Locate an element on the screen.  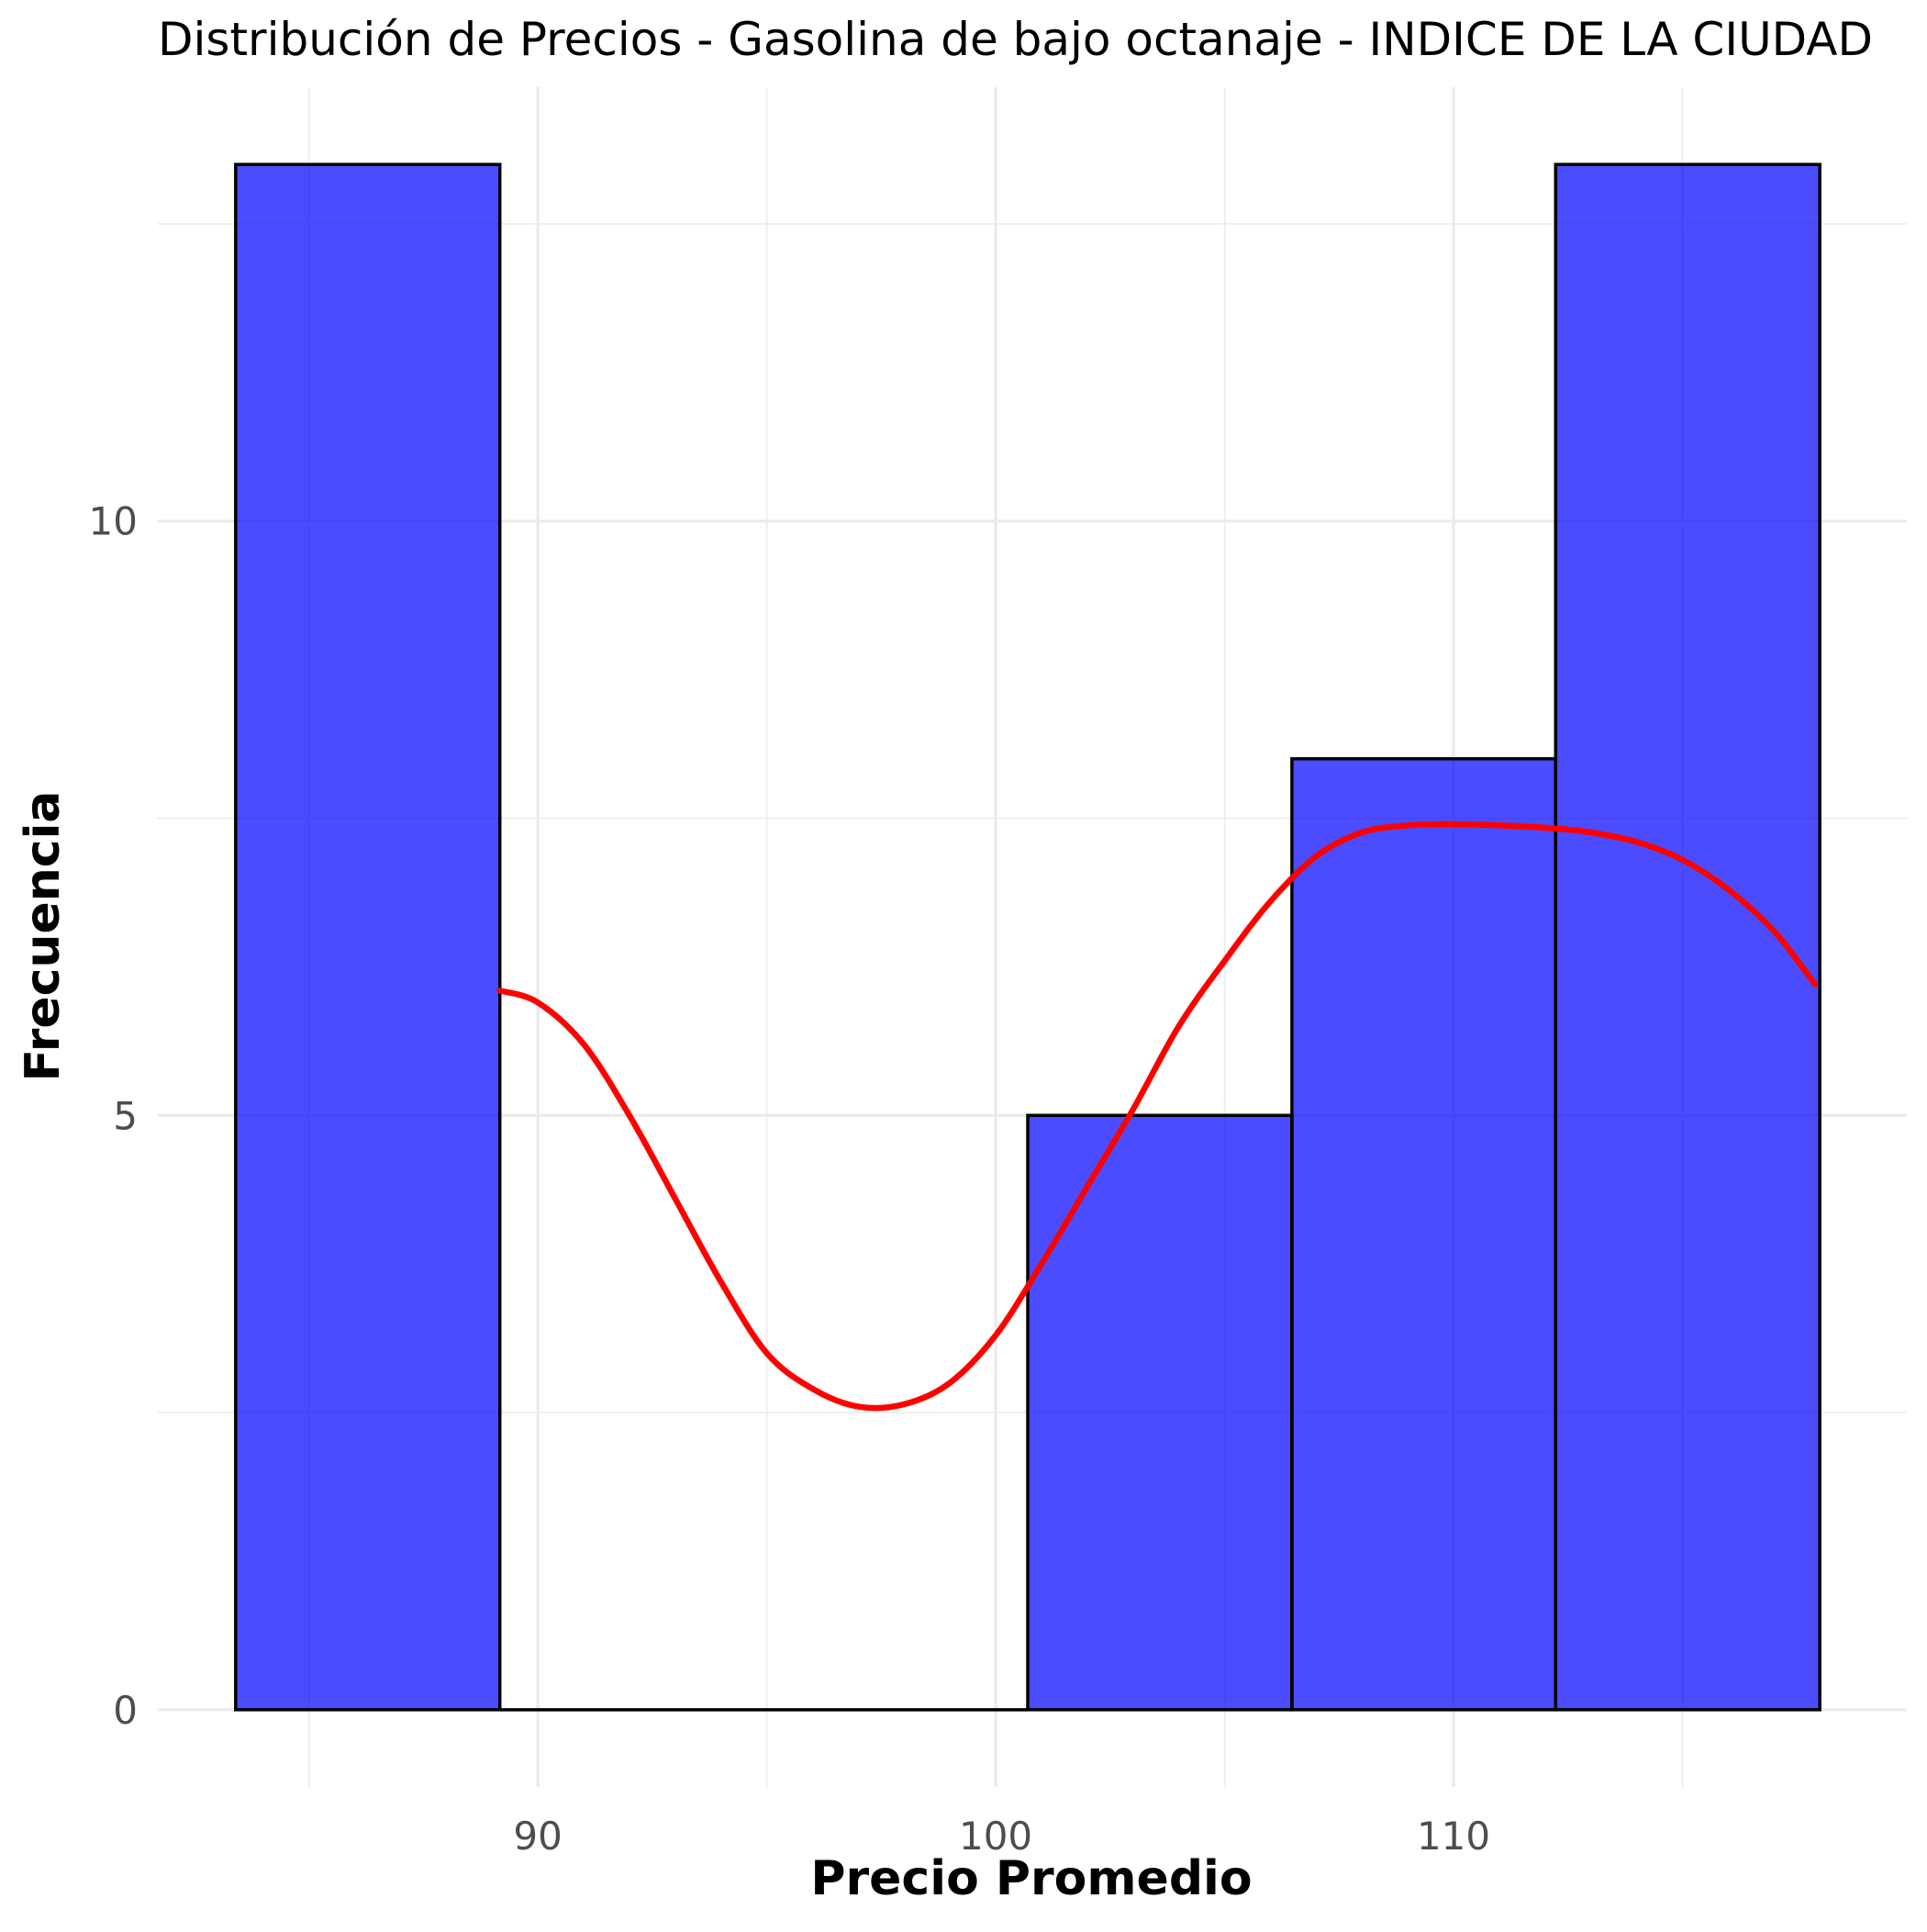
x-tick-label: 110 is located at coordinates (1453, 1836).